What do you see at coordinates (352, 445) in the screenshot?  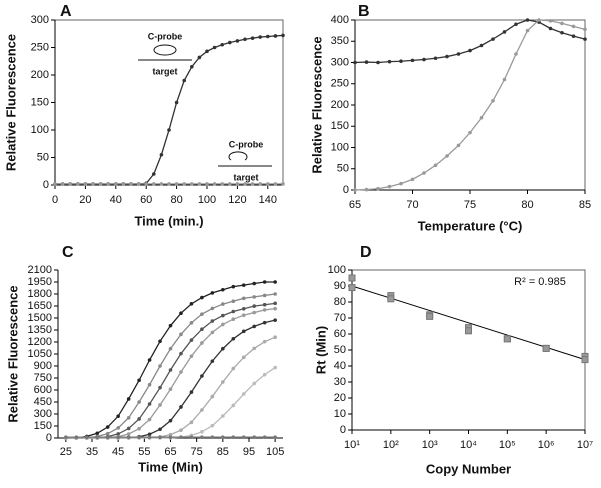 I see `x-tick-label: 10¹` at bounding box center [352, 445].